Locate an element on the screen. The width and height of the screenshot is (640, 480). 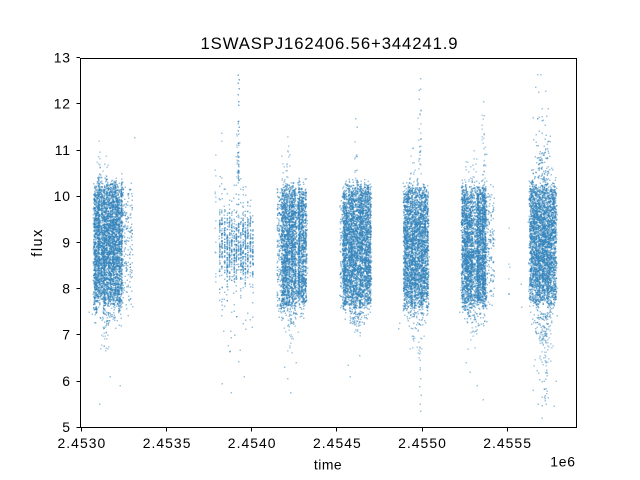
svg-text: 12 is located at coordinates (62, 104).